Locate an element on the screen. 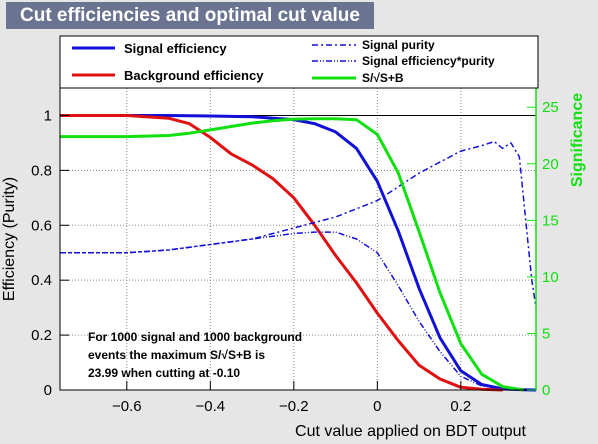 The width and height of the screenshot is (598, 444). annotation-line-2: events the maximum S/√S+B is is located at coordinates (176, 355).